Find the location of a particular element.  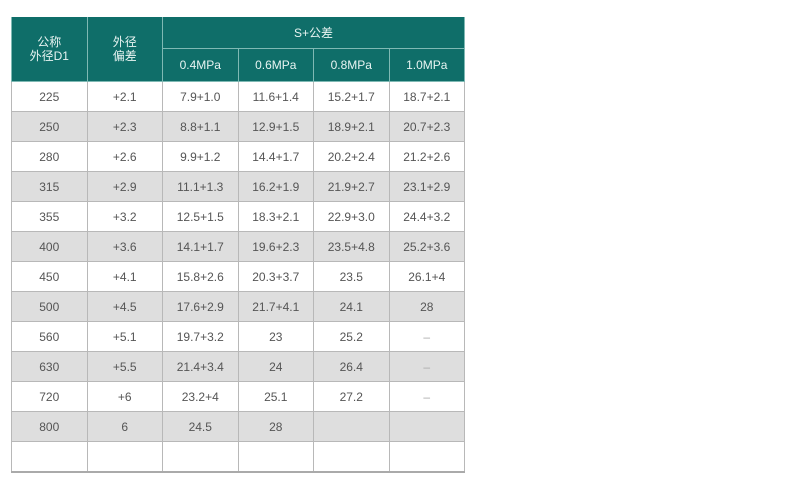

table-cell: 19.7+3.2 is located at coordinates (200, 336).